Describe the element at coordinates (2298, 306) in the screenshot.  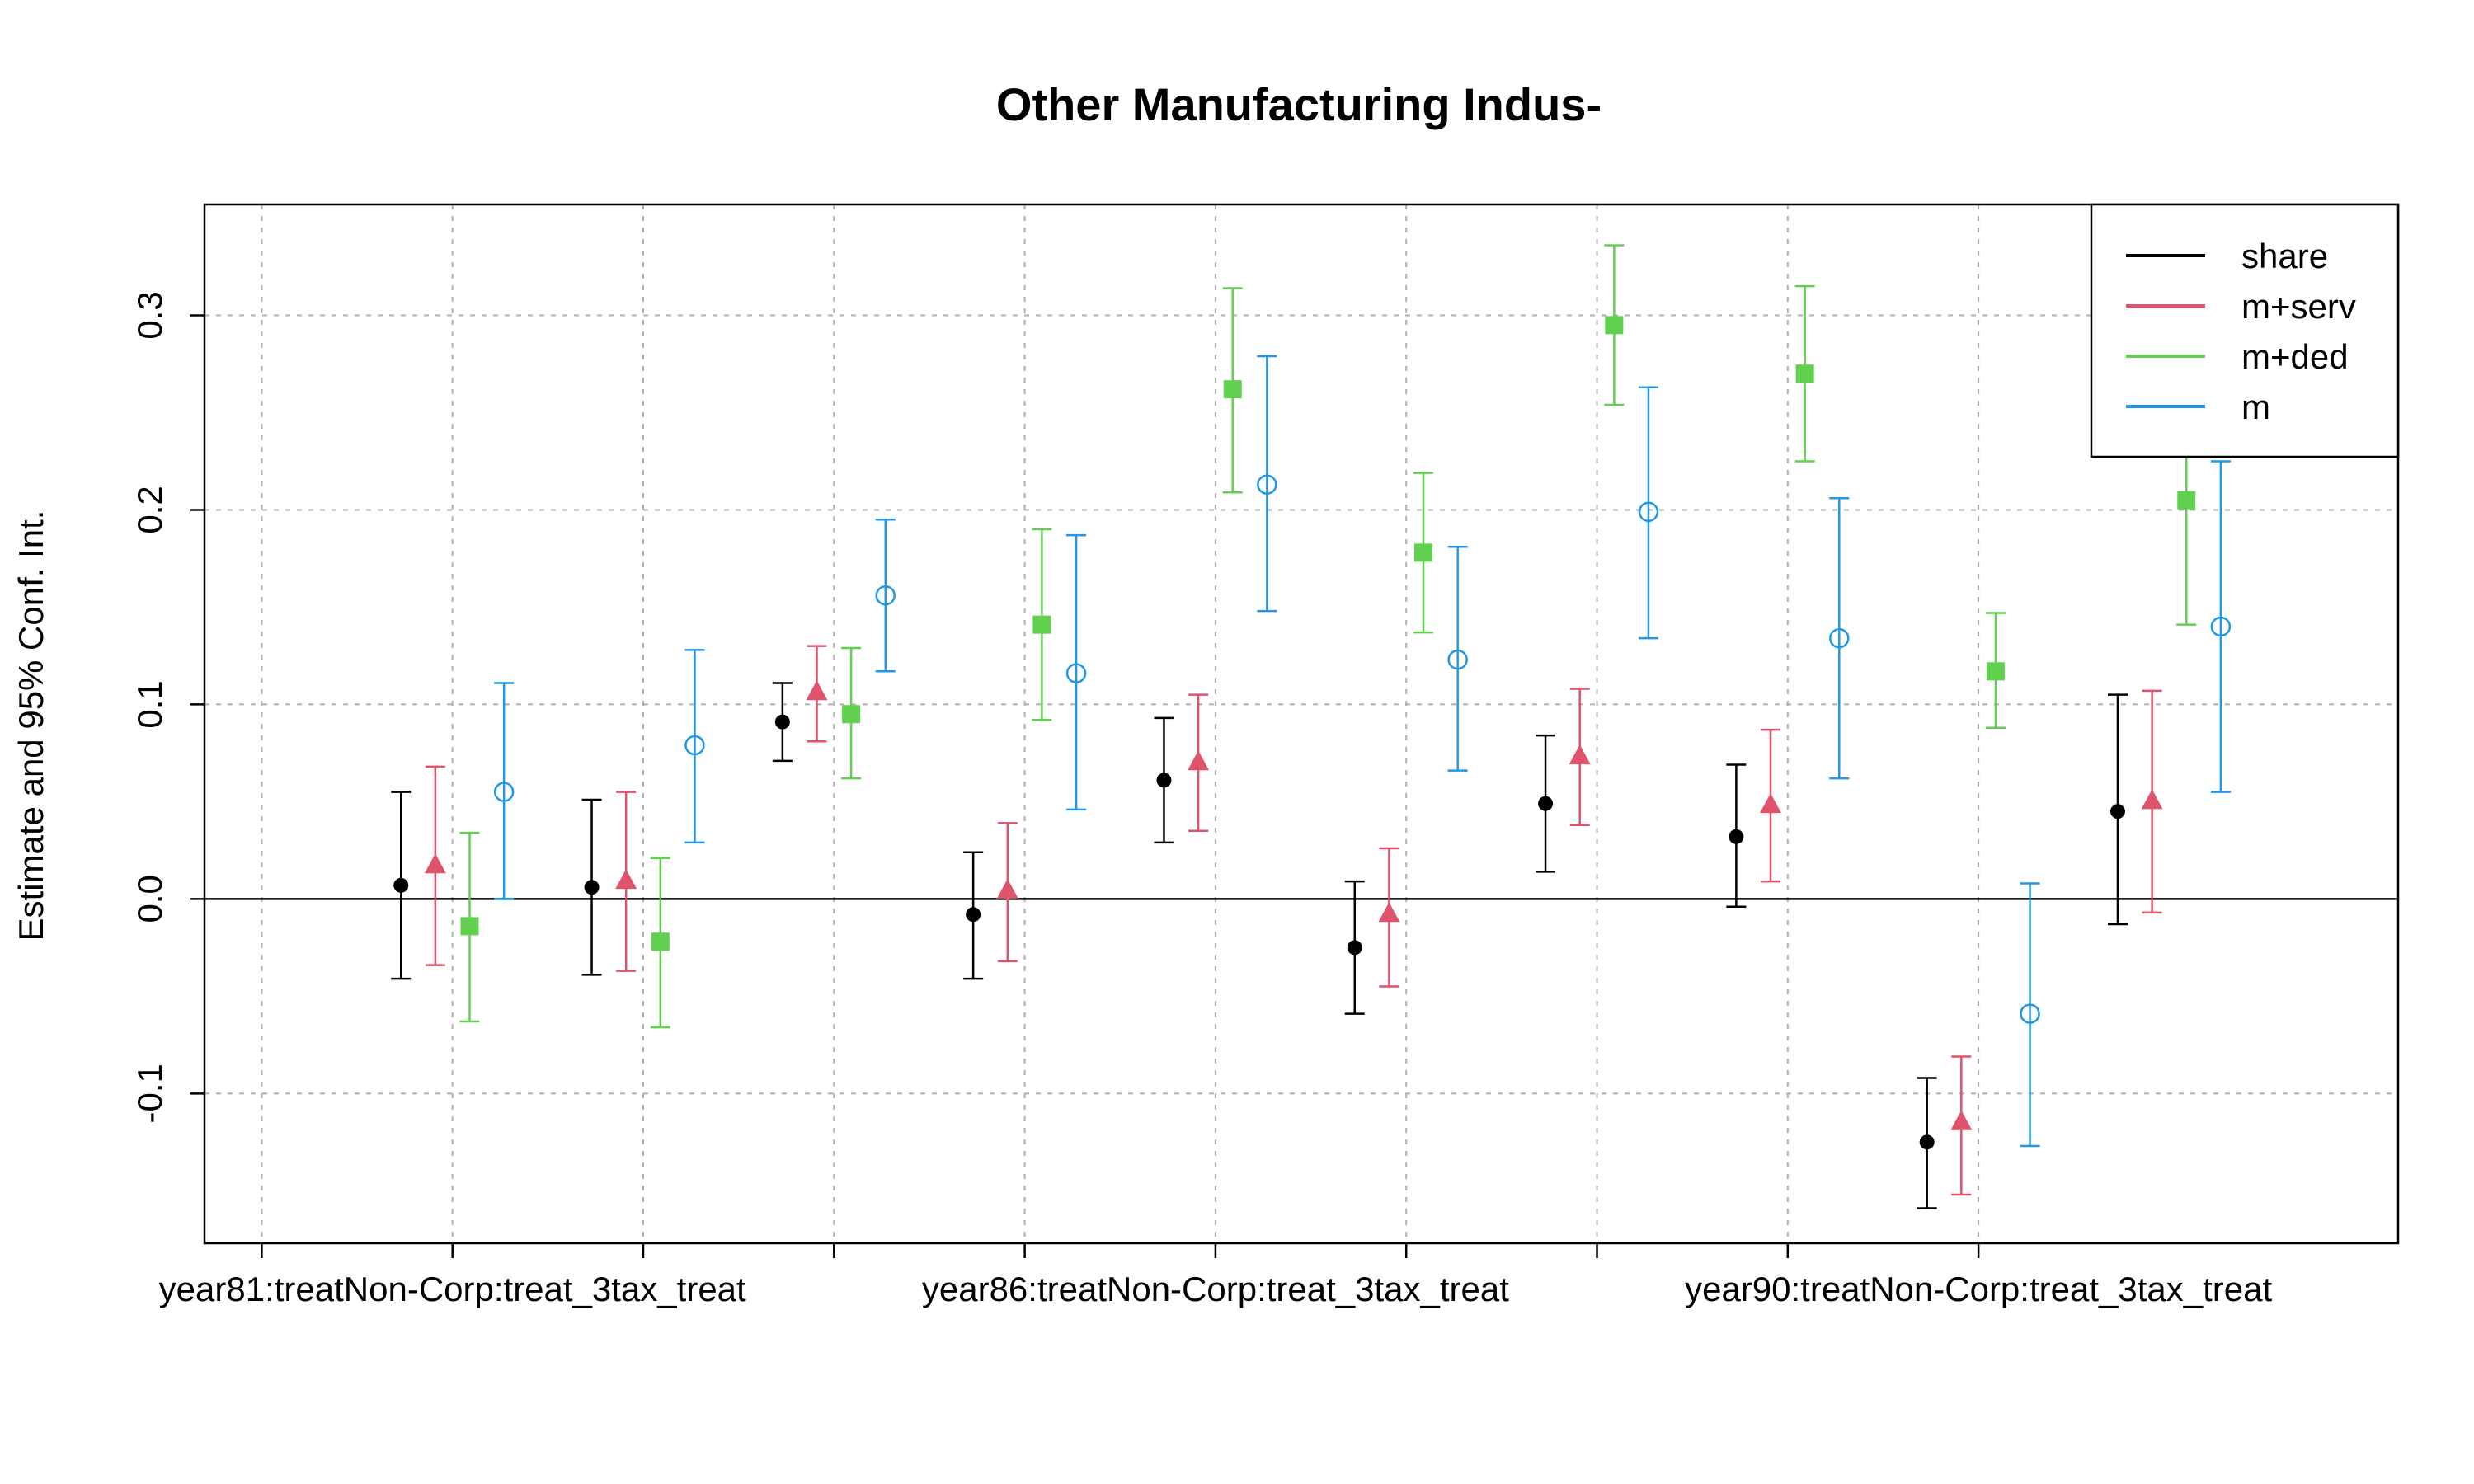
I see `legend-label: m+serv` at that location.